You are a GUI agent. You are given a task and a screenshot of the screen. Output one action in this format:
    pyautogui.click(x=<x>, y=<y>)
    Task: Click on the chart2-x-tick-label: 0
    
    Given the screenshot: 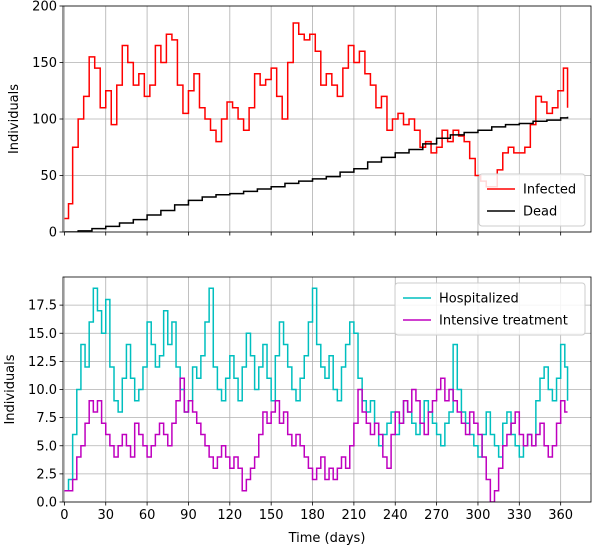 What is the action you would take?
    pyautogui.click(x=64, y=515)
    